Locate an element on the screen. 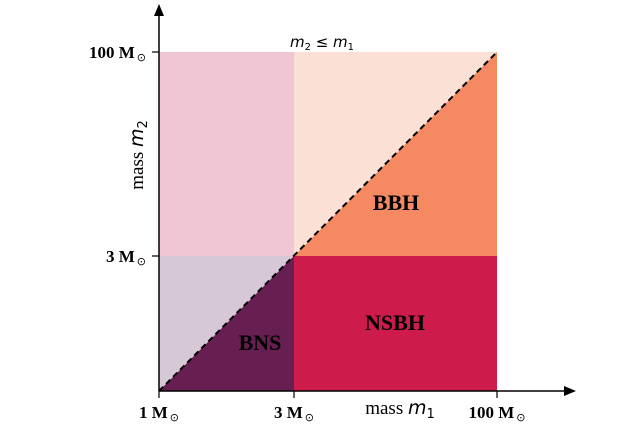 The width and height of the screenshot is (640, 440). y-axis-title: mass m2 is located at coordinates (138, 155).